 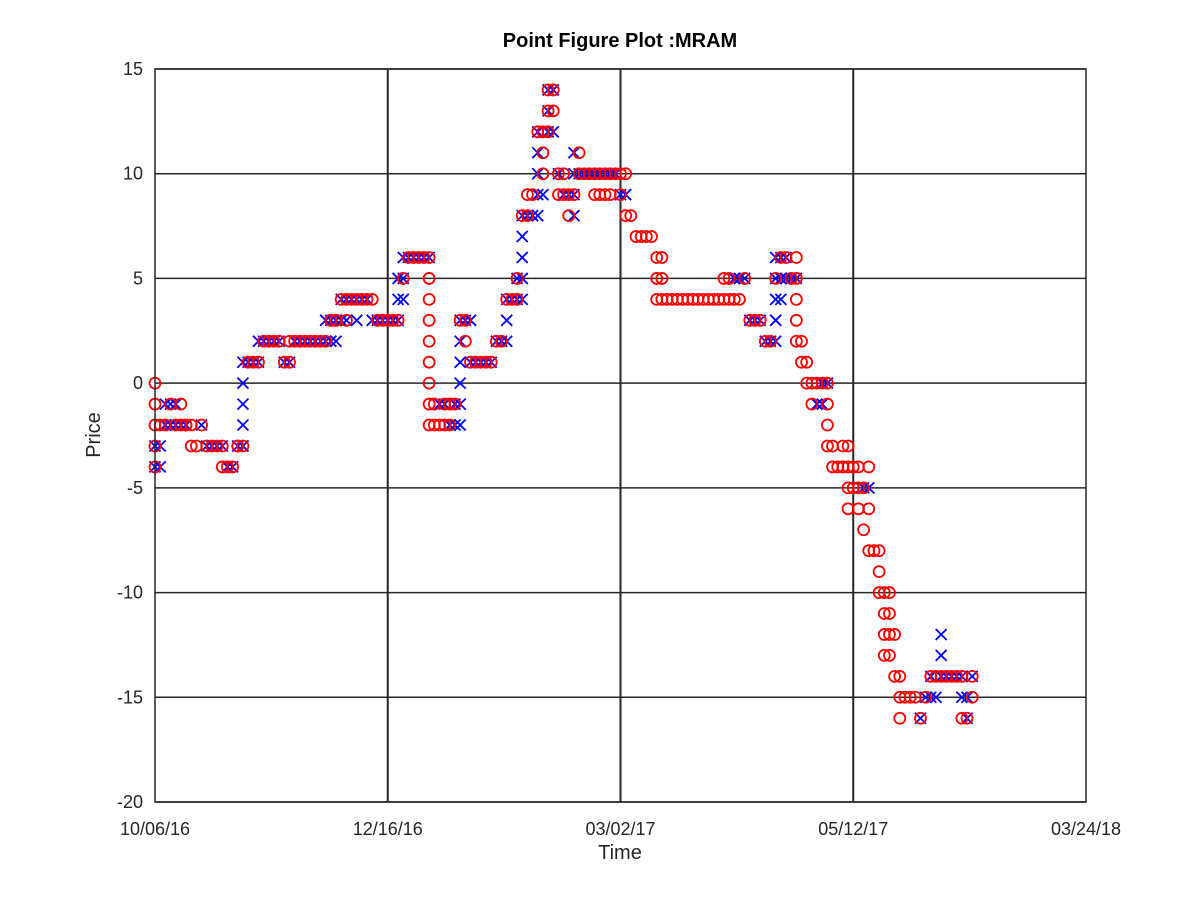 What do you see at coordinates (620, 829) in the screenshot?
I see `x-tick-label: 03/02/17` at bounding box center [620, 829].